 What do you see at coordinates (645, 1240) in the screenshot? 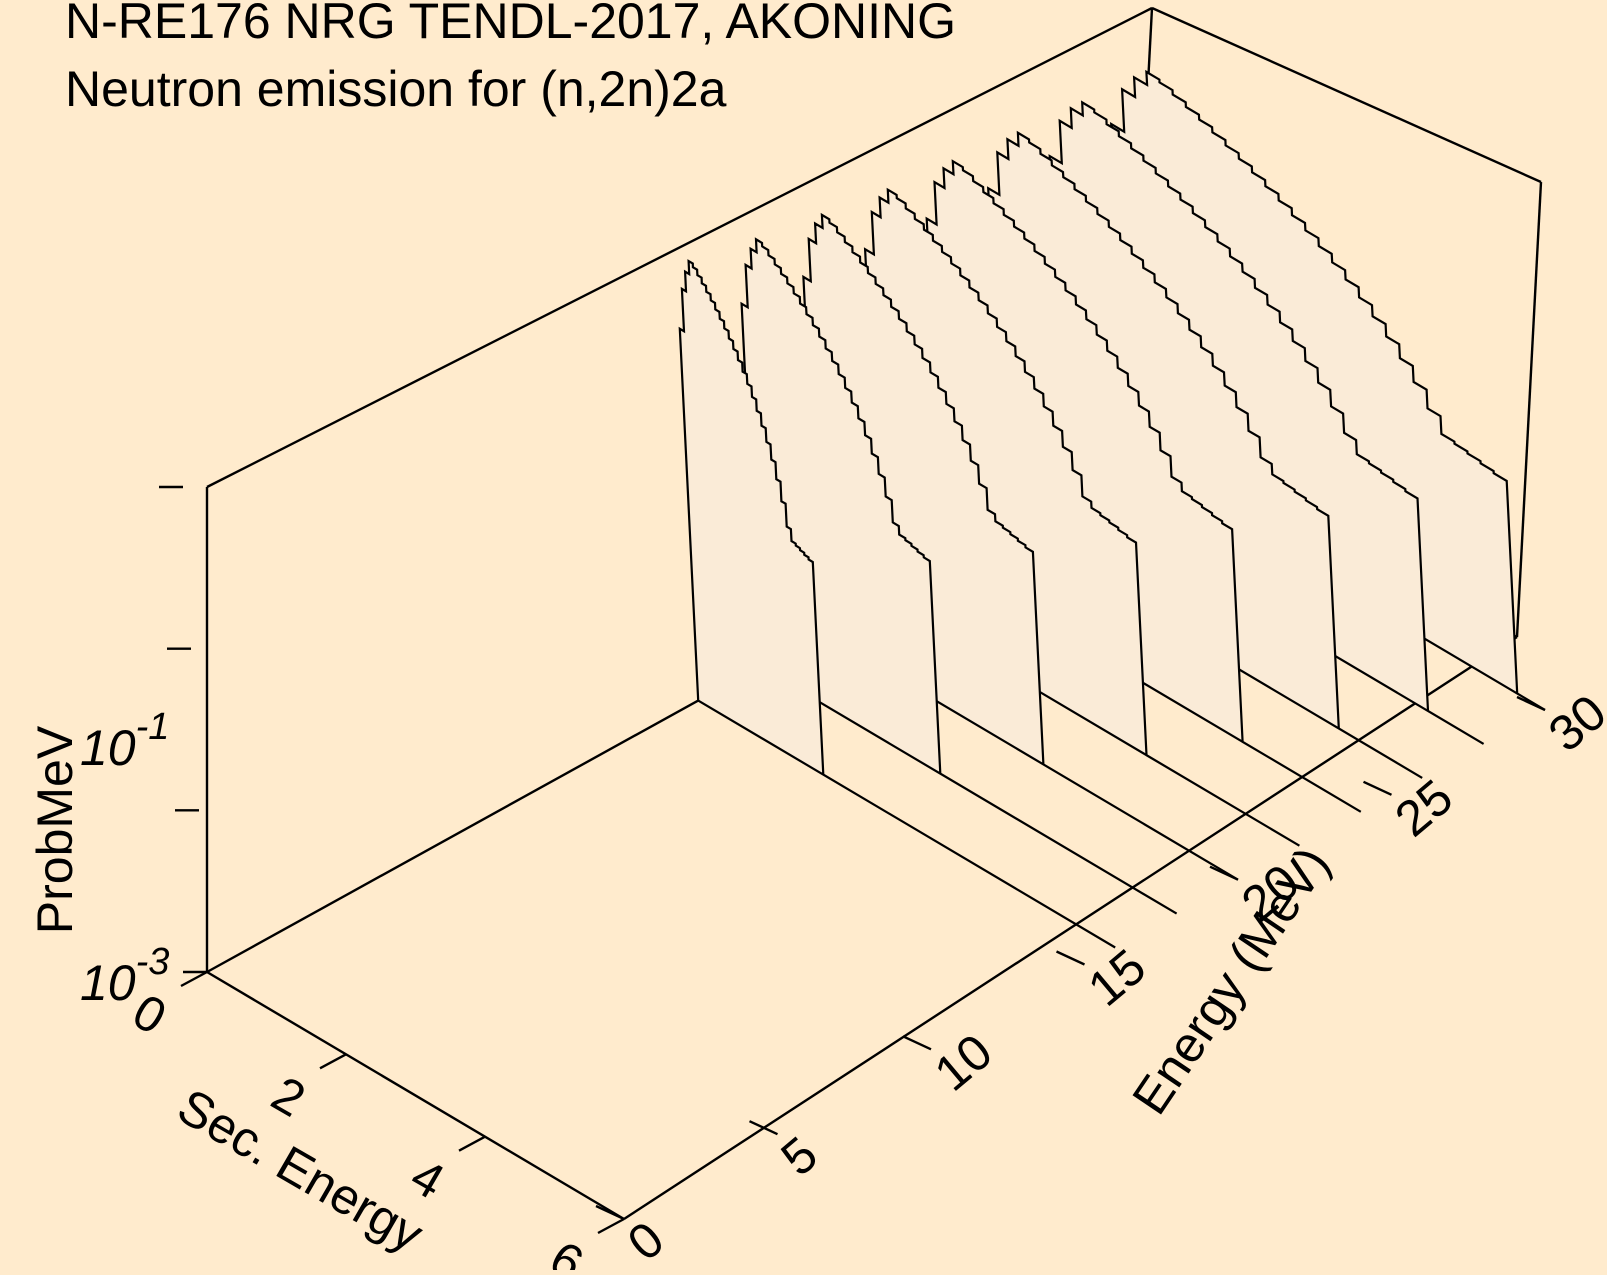
I see `x-tick-label: 0` at bounding box center [645, 1240].